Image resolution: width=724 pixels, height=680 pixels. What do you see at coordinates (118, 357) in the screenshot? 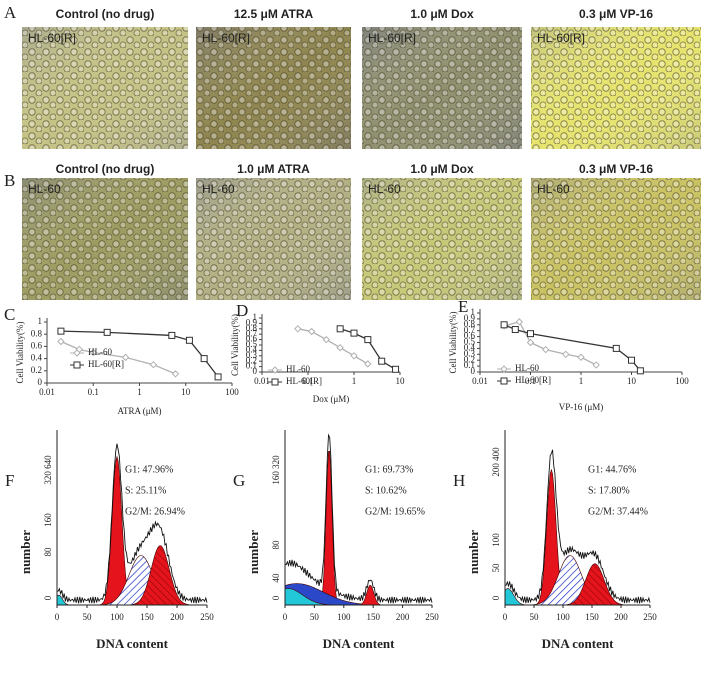
I see `series-line` at bounding box center [118, 357].